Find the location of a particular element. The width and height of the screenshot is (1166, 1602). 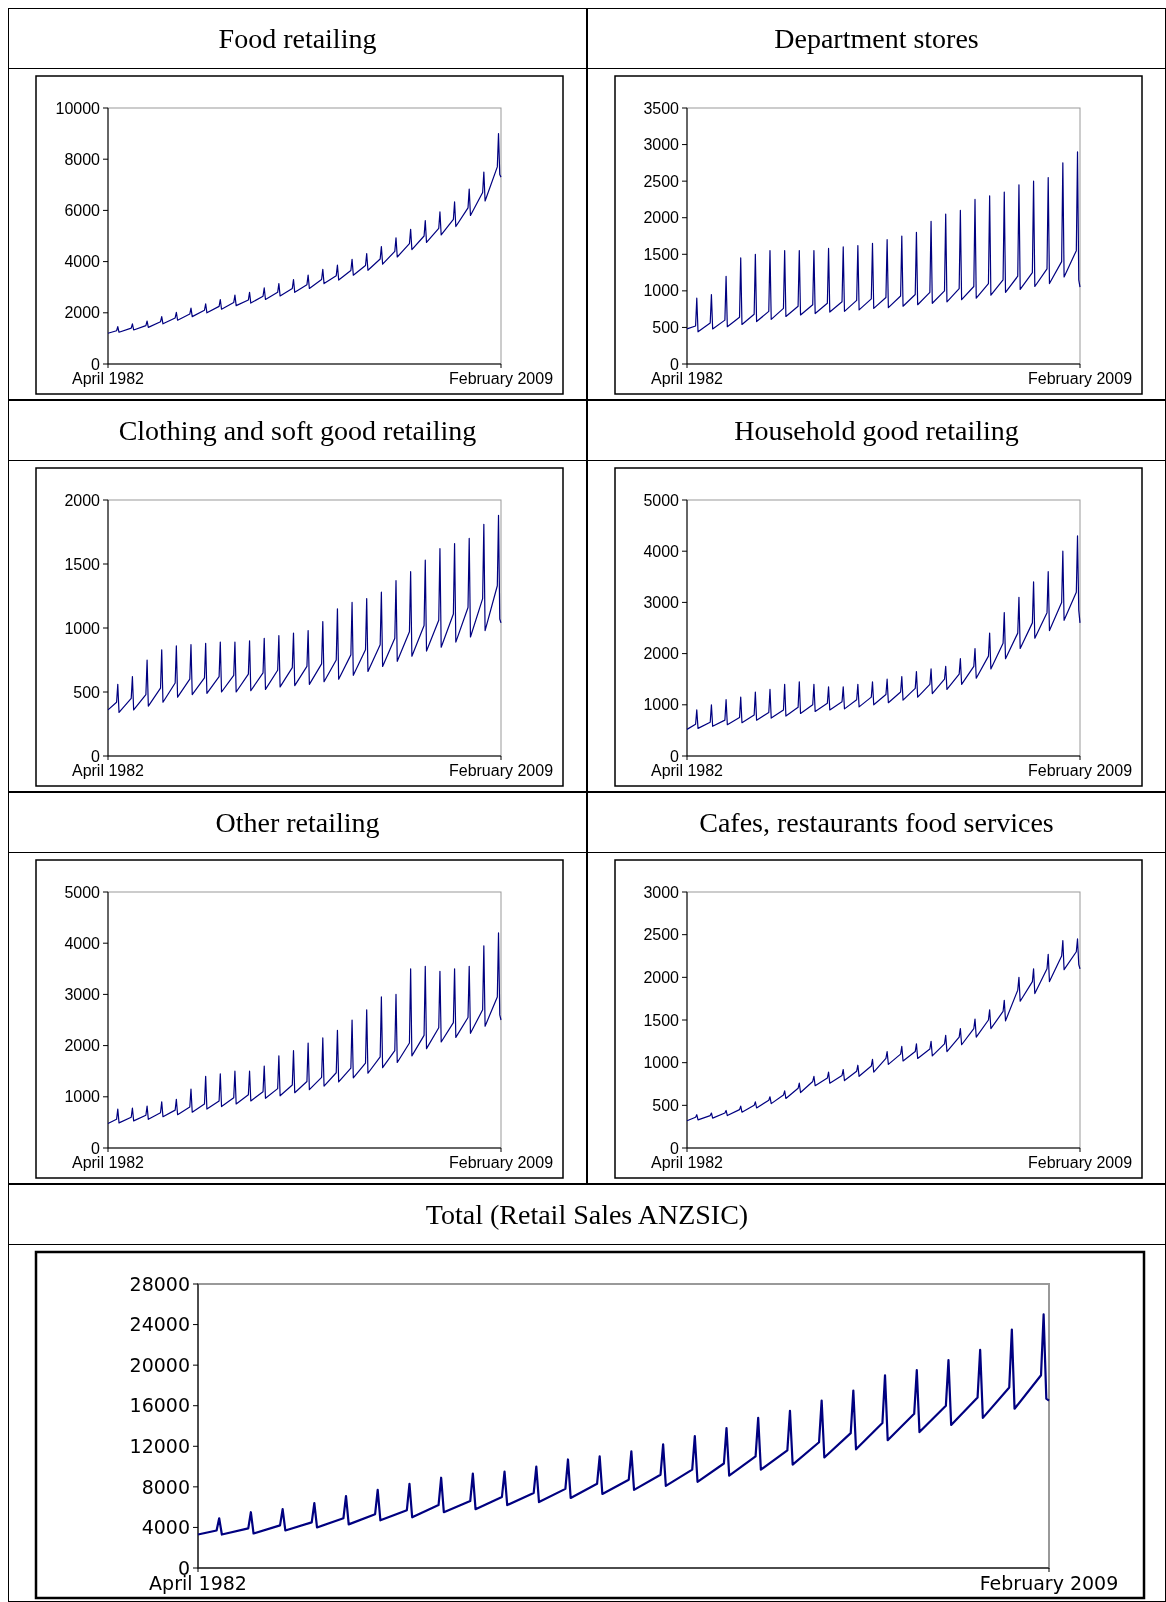

chart-title: Food retailing is located at coordinates (297, 38).